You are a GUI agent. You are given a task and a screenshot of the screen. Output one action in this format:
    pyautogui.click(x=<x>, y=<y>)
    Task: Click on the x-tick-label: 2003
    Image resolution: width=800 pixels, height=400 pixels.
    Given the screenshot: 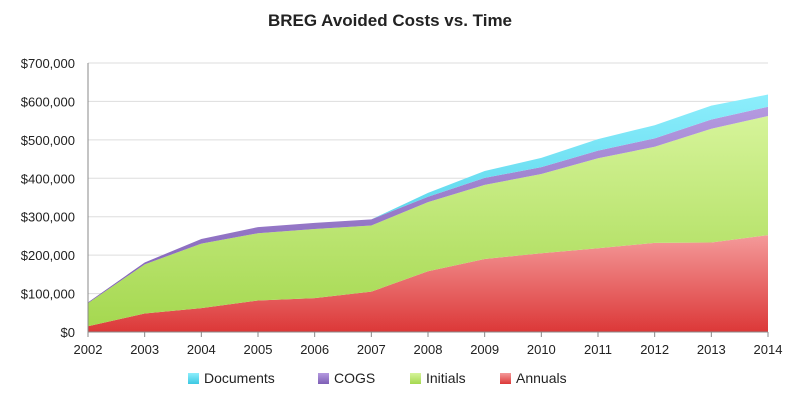 What is the action you would take?
    pyautogui.click(x=144, y=349)
    